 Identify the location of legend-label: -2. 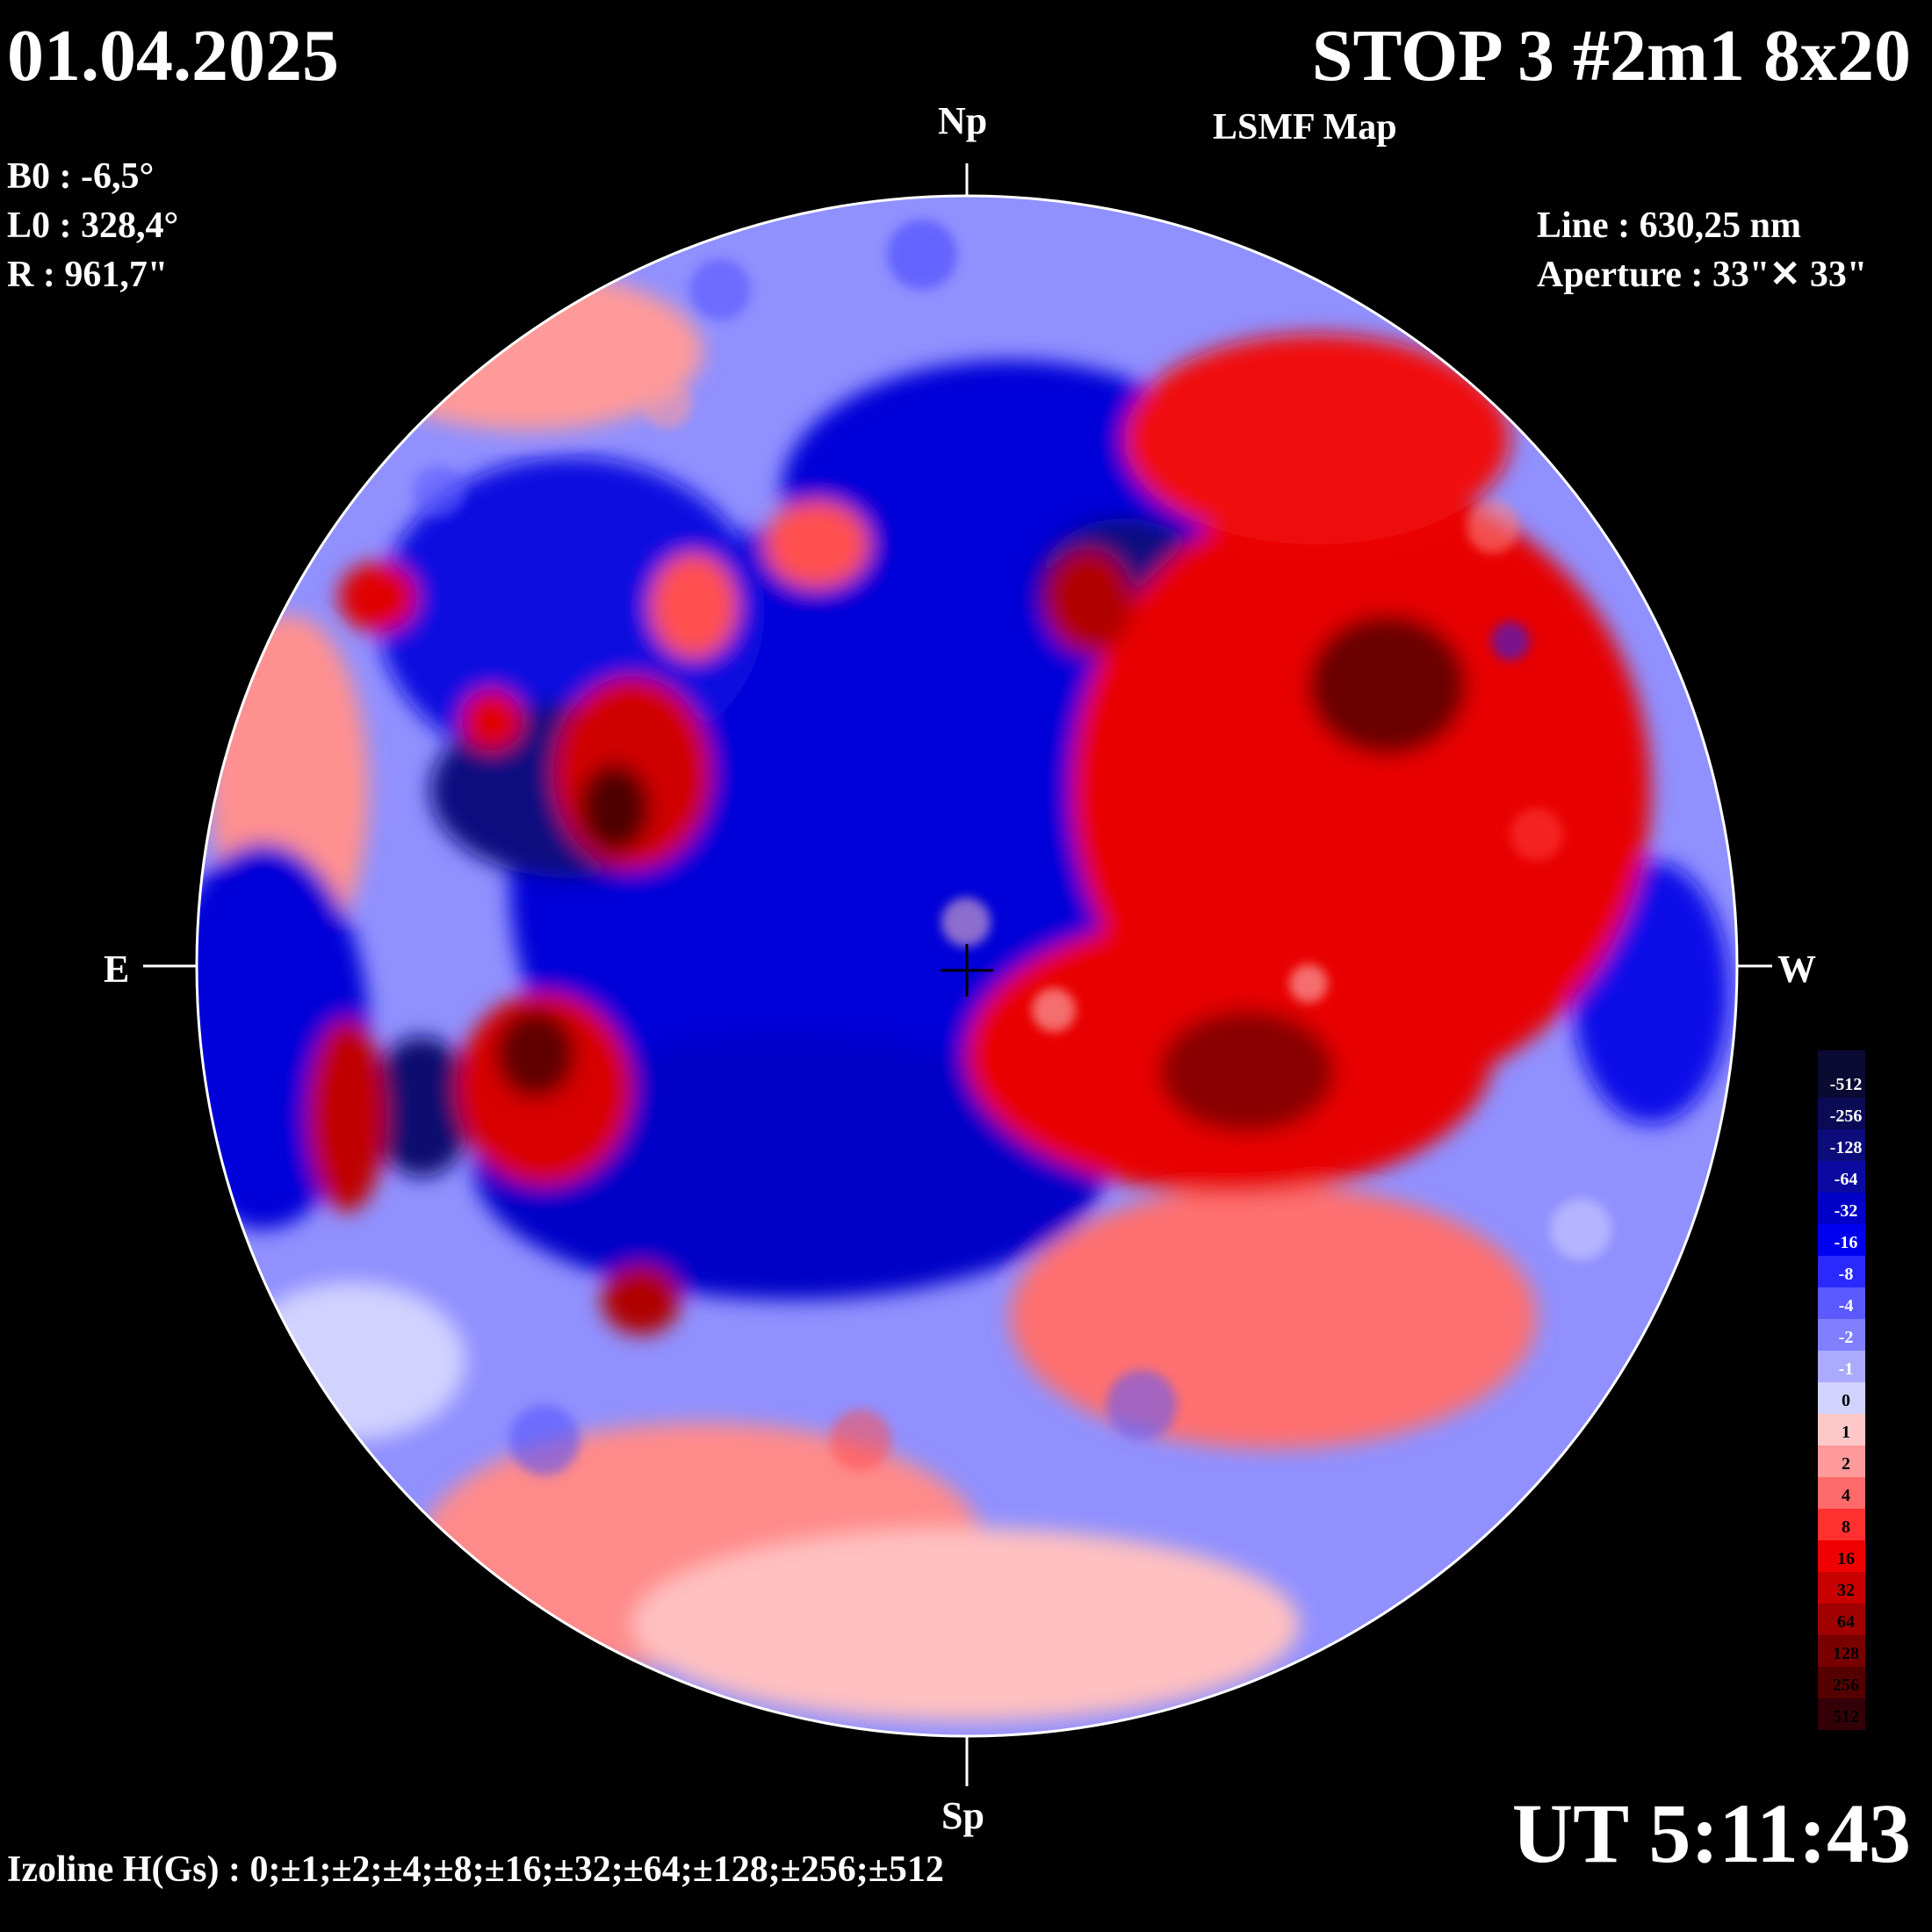
(1846, 1338).